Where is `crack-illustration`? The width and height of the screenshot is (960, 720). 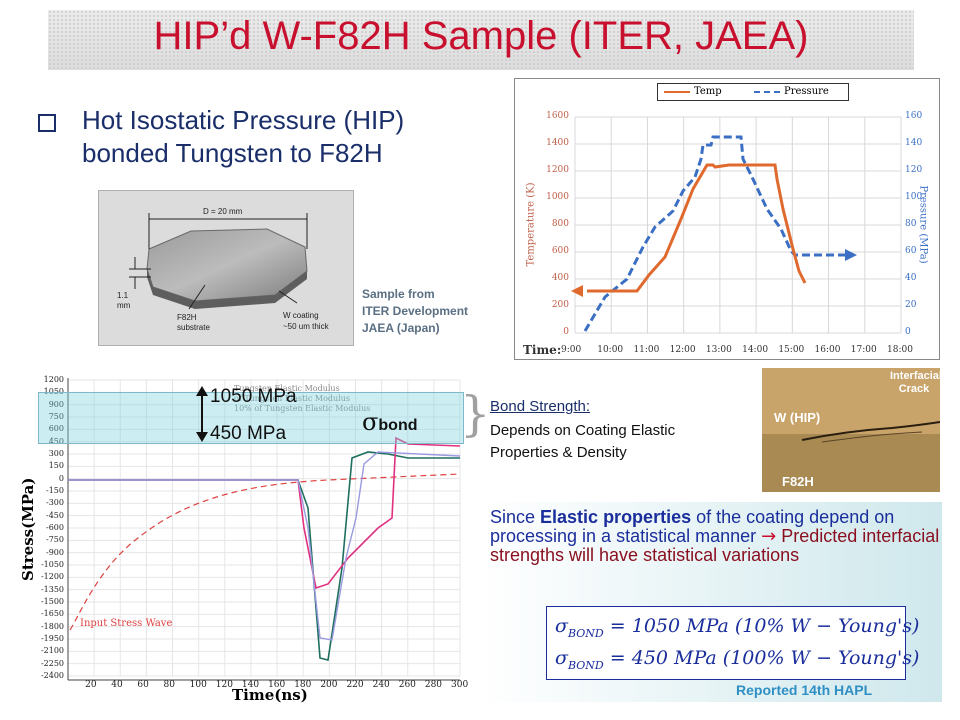
crack-illustration is located at coordinates (851, 430).